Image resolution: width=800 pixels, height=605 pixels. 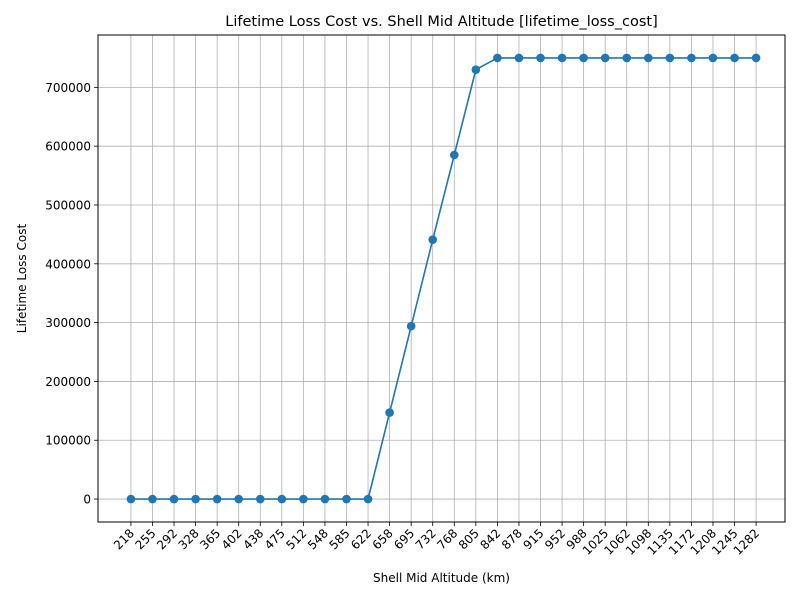 I want to click on y-tick-label: 200000, so click(x=68, y=382).